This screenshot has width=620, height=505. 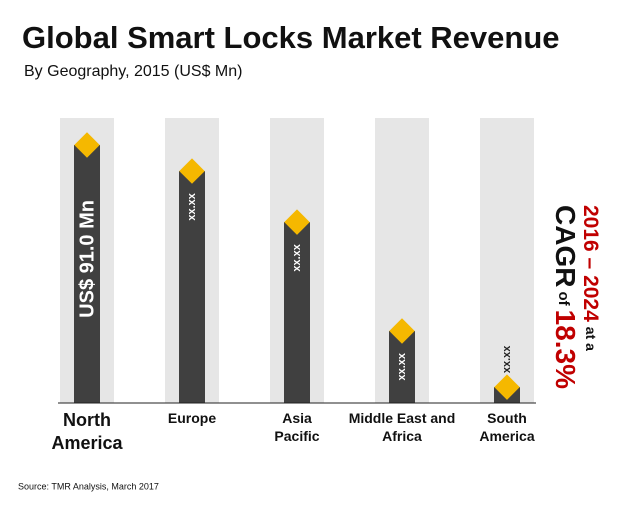 I want to click on cagr-value: CAGR of 18.3%, so click(x=565, y=297).